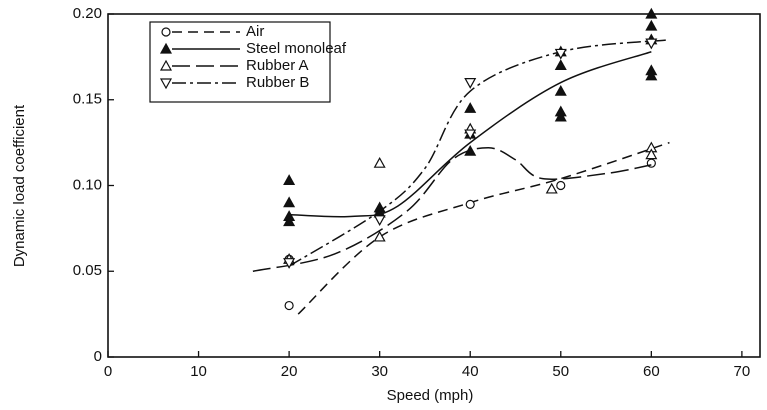 This screenshot has height=410, width=767. Describe the element at coordinates (240, 62) in the screenshot. I see `legend-box` at that location.